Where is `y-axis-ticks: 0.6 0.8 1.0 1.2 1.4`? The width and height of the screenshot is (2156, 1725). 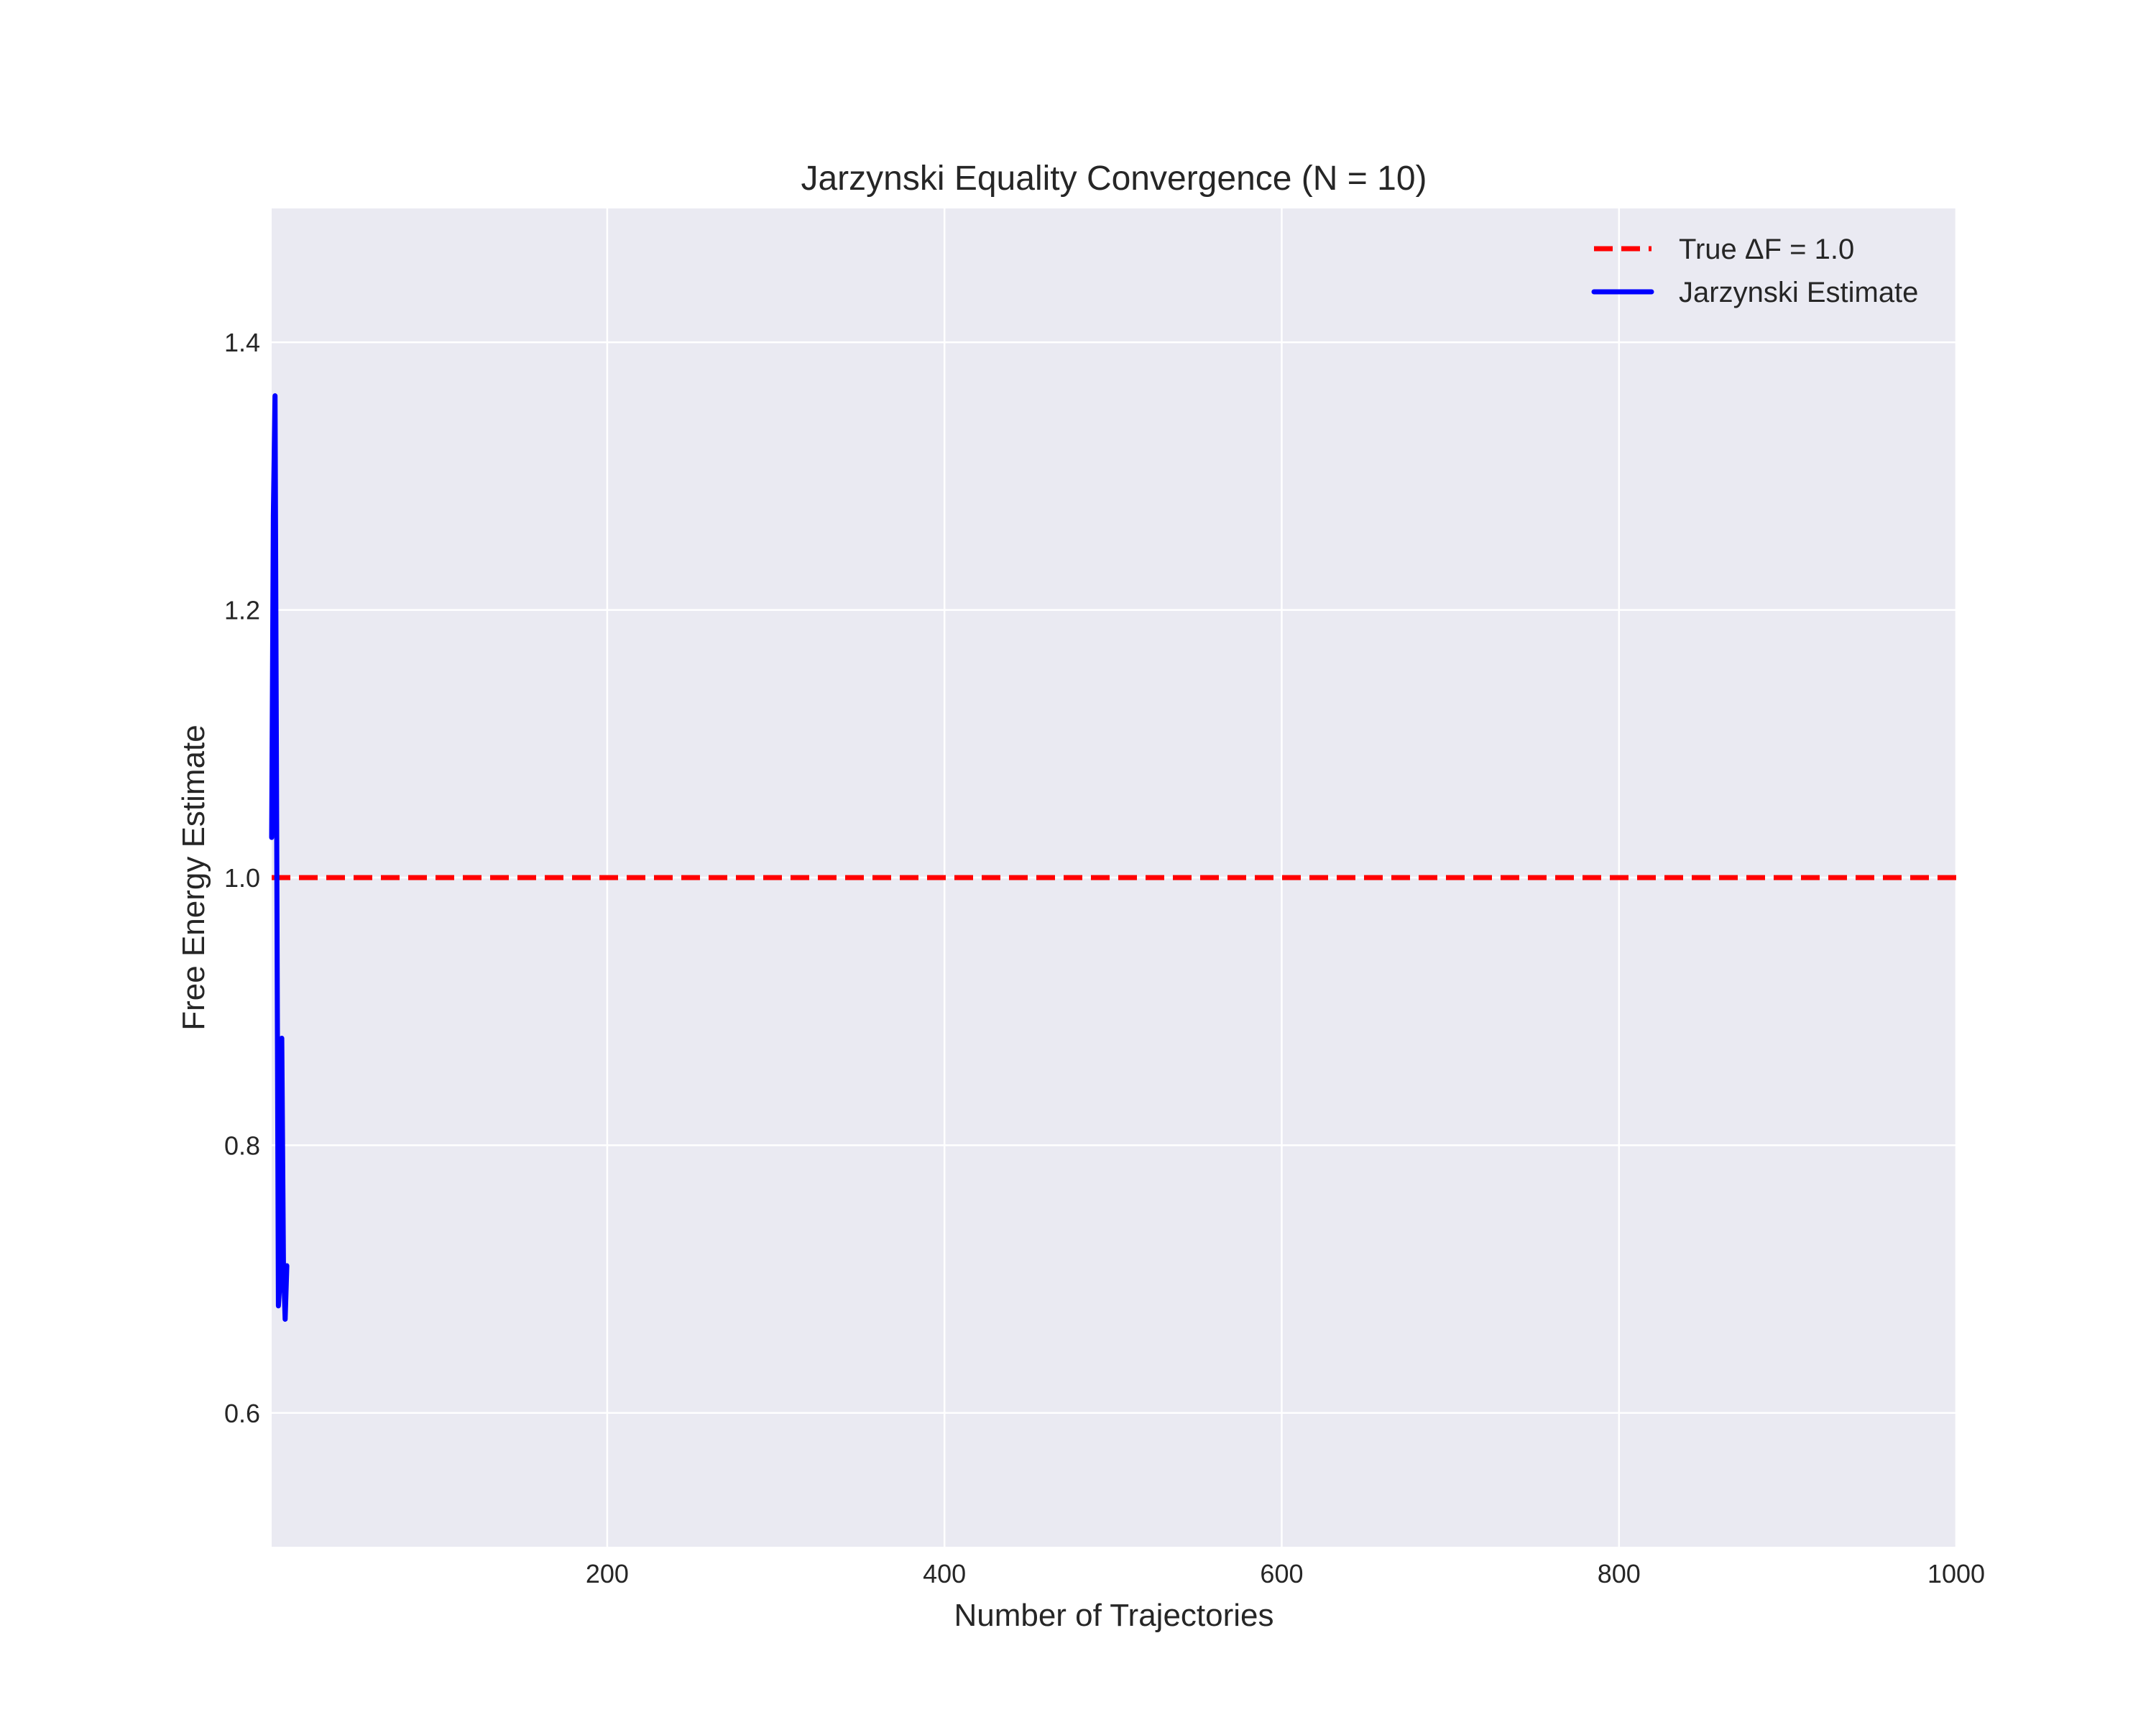
y-axis-ticks: 0.6 0.8 1.0 1.2 1.4 is located at coordinates (242, 878).